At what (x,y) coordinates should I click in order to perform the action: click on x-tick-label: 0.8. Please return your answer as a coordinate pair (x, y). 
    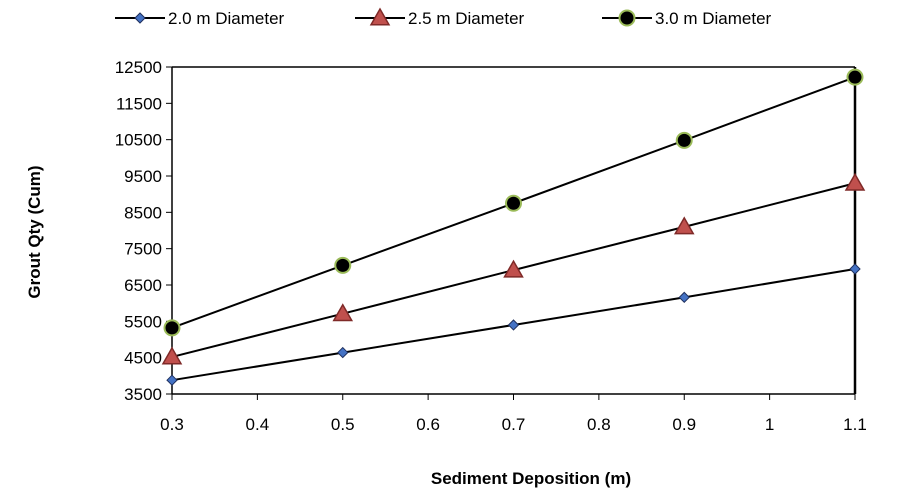
    Looking at the image, I should click on (599, 424).